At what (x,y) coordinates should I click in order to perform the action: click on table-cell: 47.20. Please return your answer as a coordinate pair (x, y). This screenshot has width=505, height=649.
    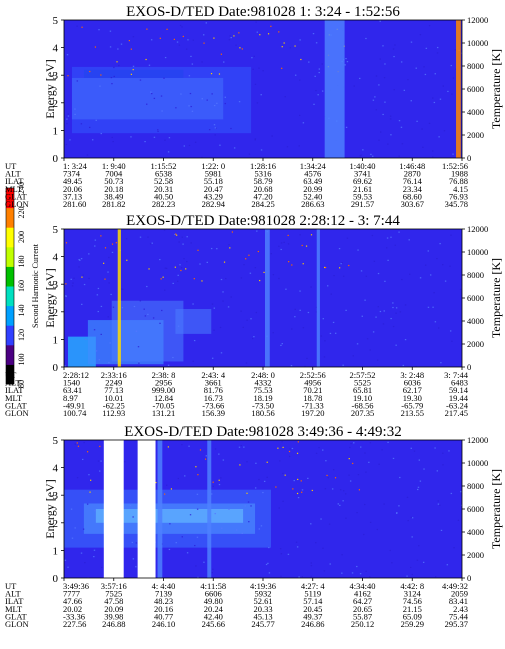
    Looking at the image, I should click on (262, 196).